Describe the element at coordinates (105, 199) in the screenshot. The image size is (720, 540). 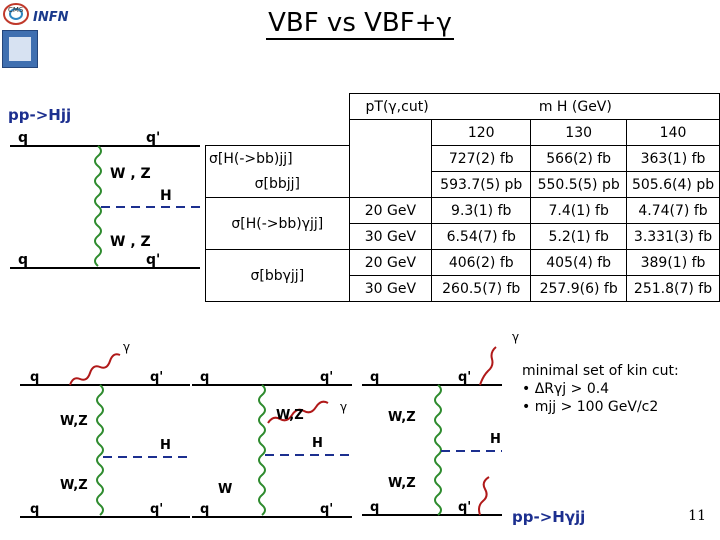
I see `feynman-diagram-vbf: q q' q q' W , Z W , Z H` at that location.